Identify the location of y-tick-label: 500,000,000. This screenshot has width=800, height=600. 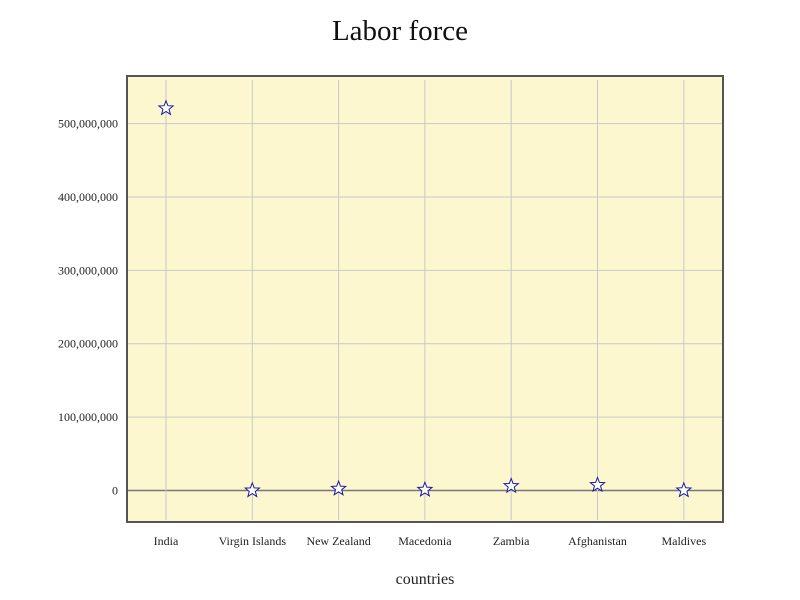
(88, 124).